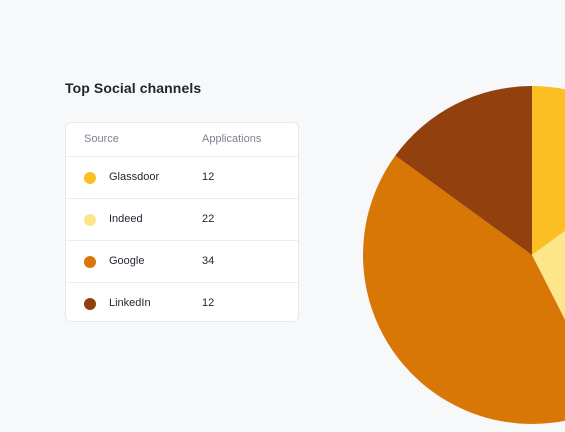 This screenshot has height=432, width=565. I want to click on table-row-google: Google 34, so click(182, 262).